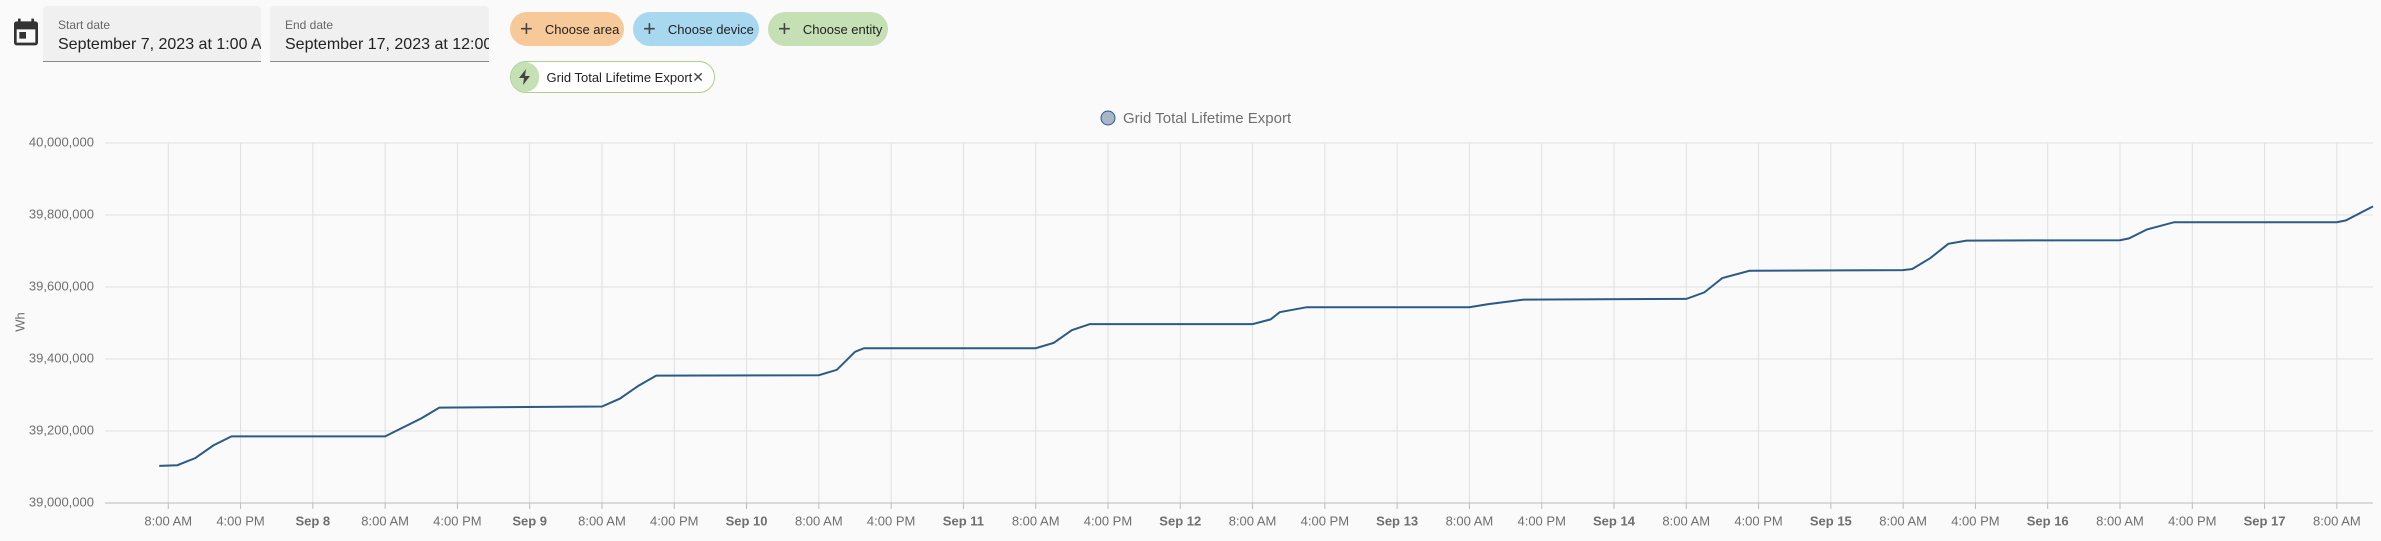  I want to click on x-tick-label: Sep 11, so click(963, 520).